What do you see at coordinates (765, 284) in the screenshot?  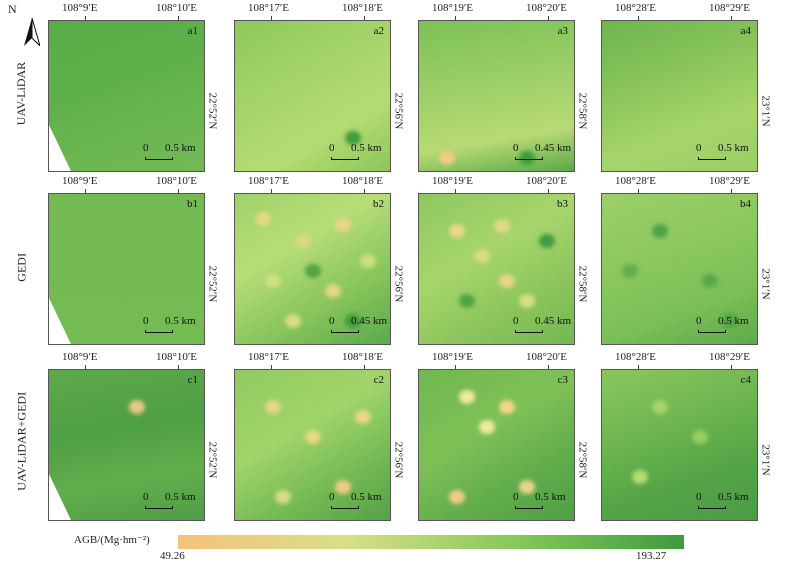 I see `latitude-label: 23°1′N` at bounding box center [765, 284].